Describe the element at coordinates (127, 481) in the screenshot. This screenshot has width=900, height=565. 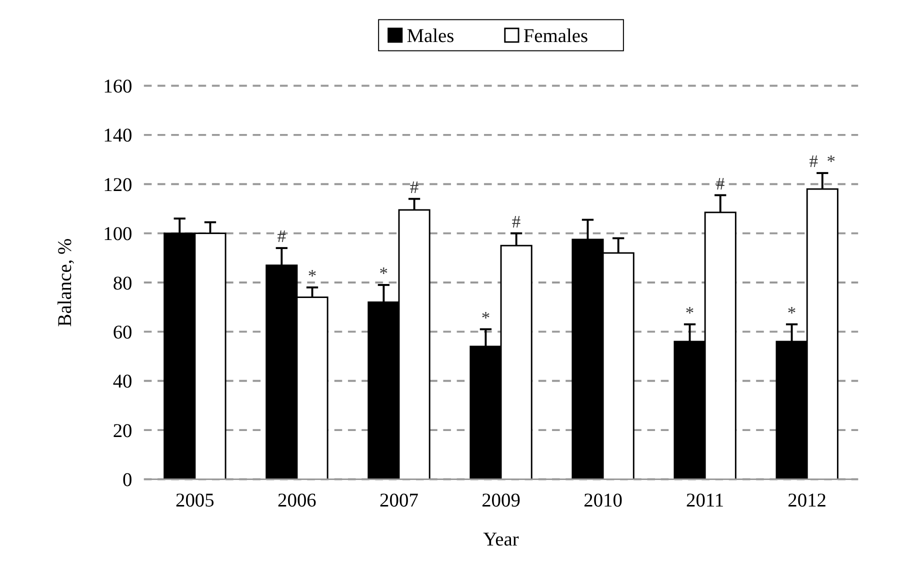
I see `y-tick-label: 0` at that location.